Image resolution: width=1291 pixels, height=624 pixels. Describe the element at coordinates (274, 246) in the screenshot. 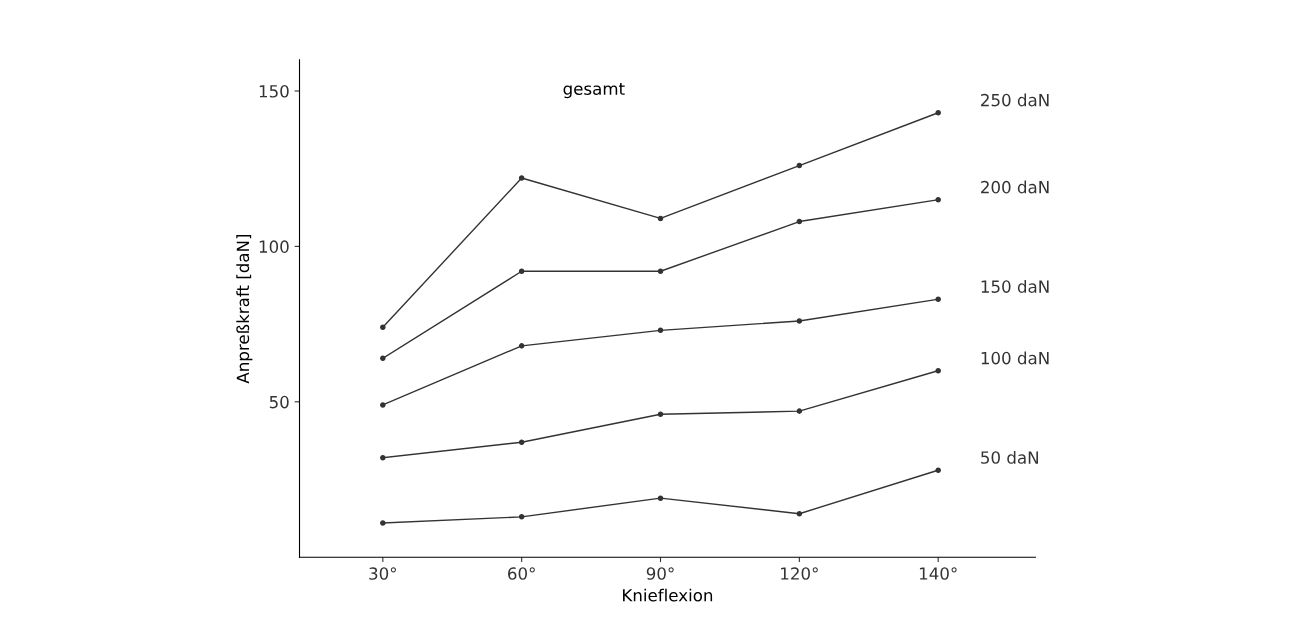

I see `y-tick-label: 100` at that location.